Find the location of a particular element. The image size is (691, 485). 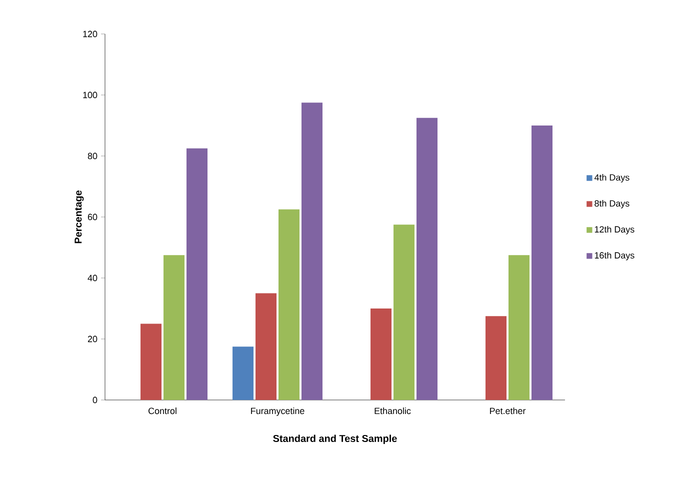

y-axis-title: Percentage is located at coordinates (79, 217).